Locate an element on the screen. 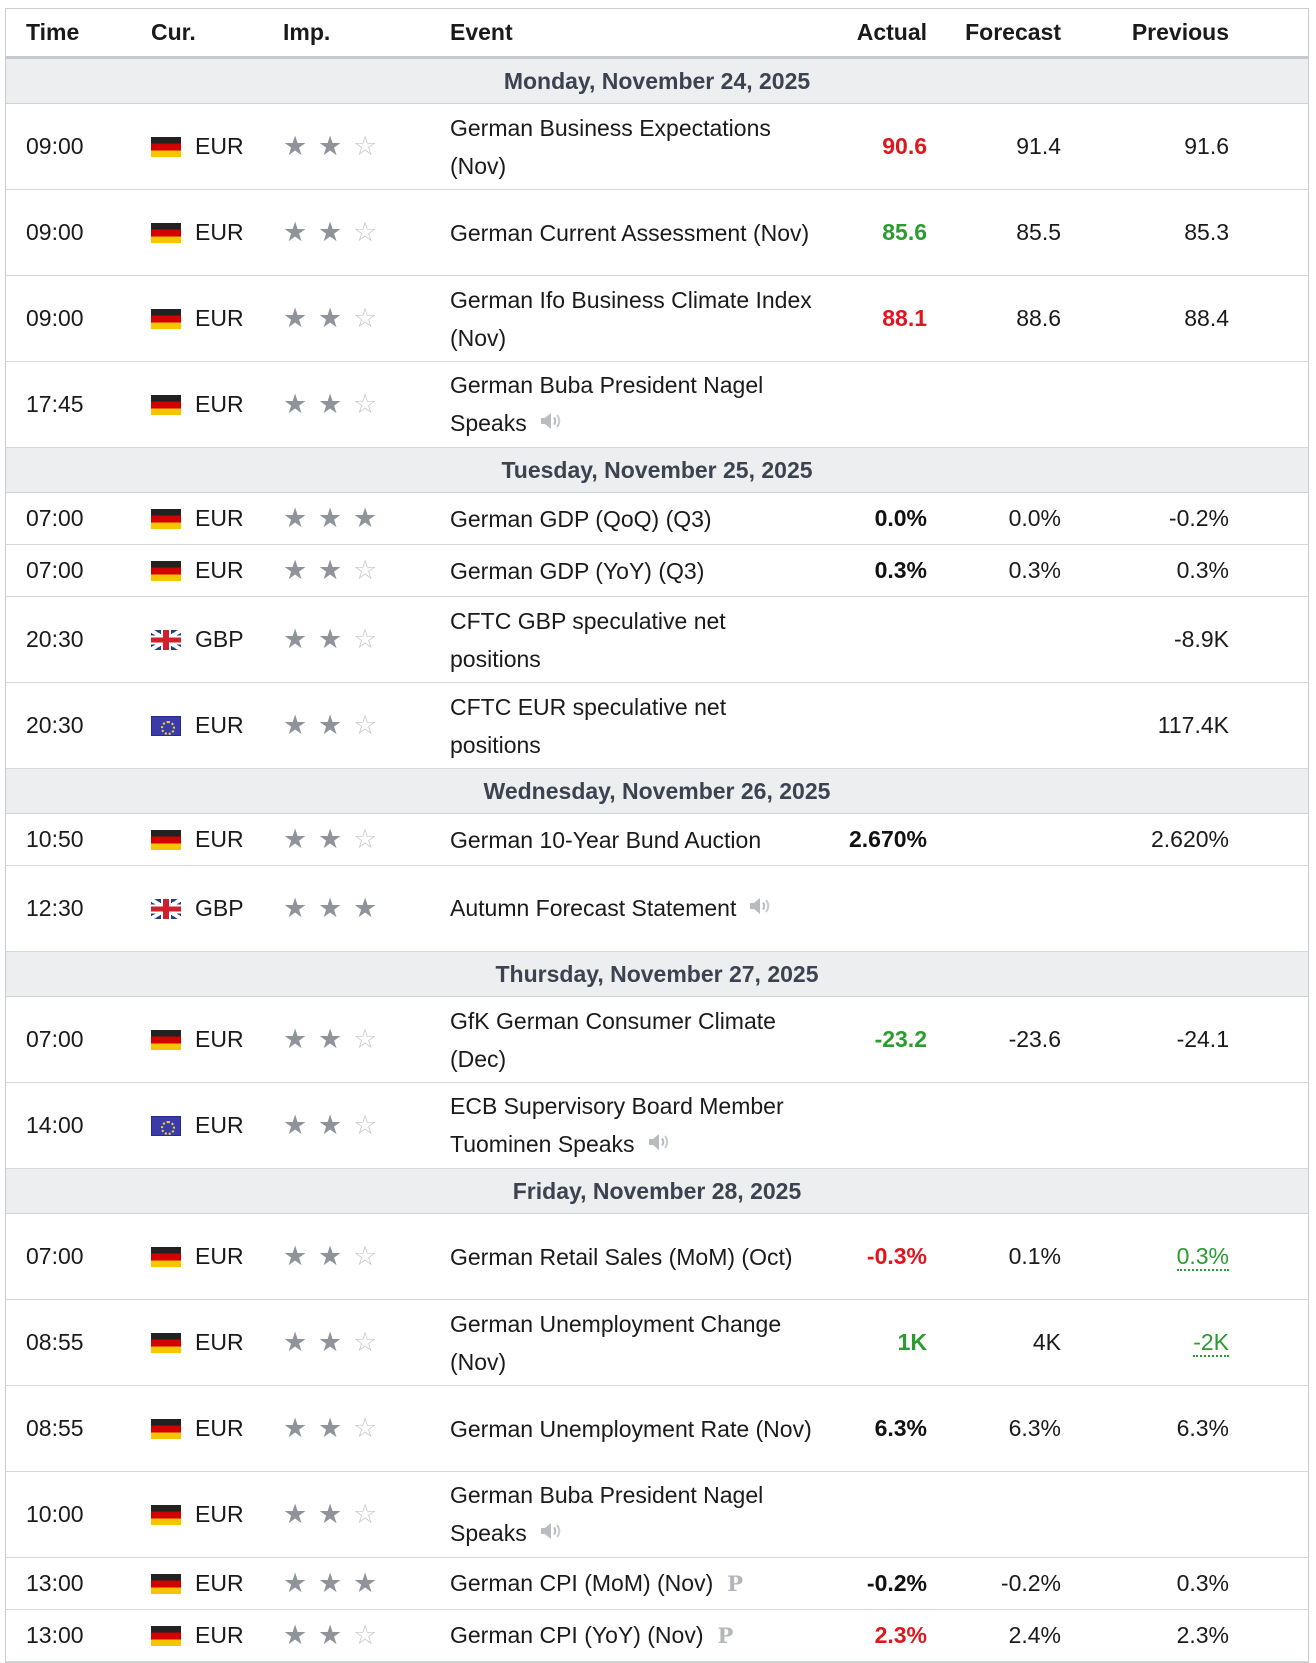  col-header-actual: Actual is located at coordinates (891, 32).